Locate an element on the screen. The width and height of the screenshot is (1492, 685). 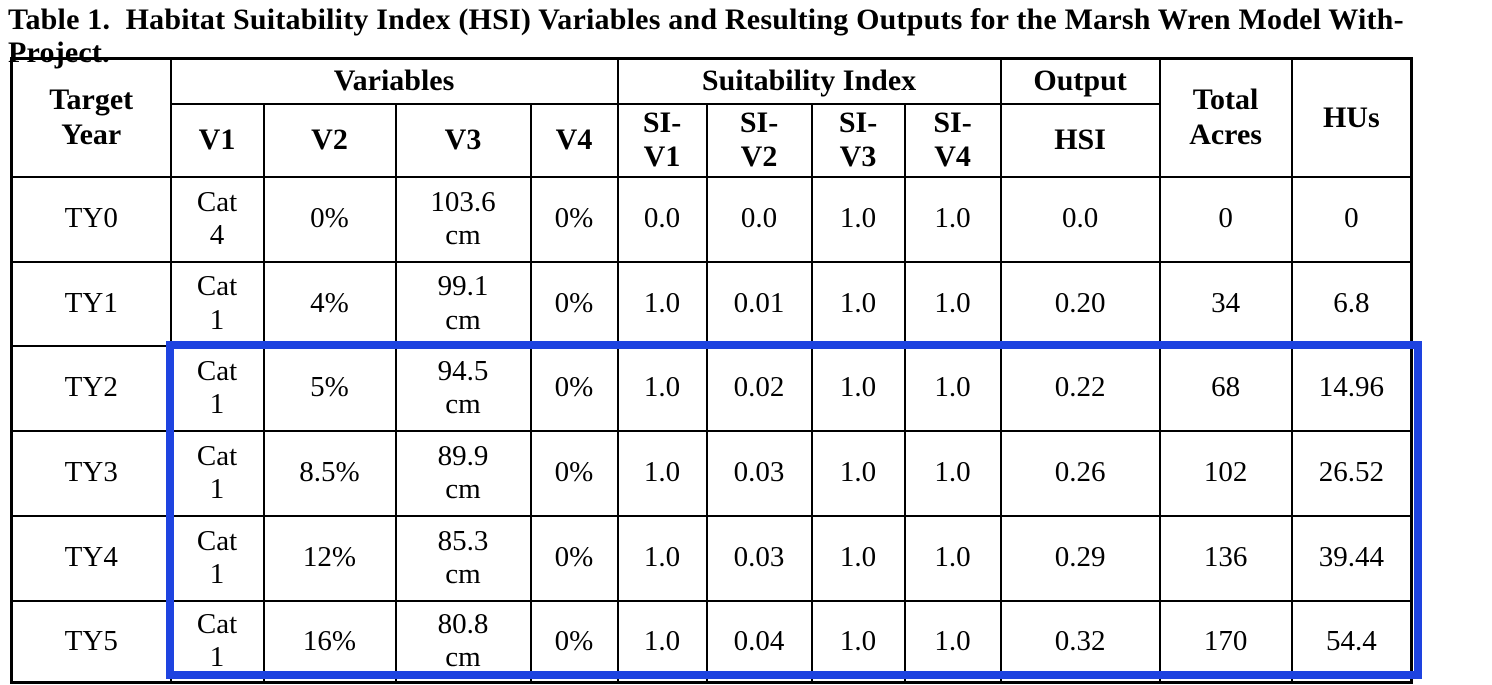
table-cell: 170 is located at coordinates (1225, 641).